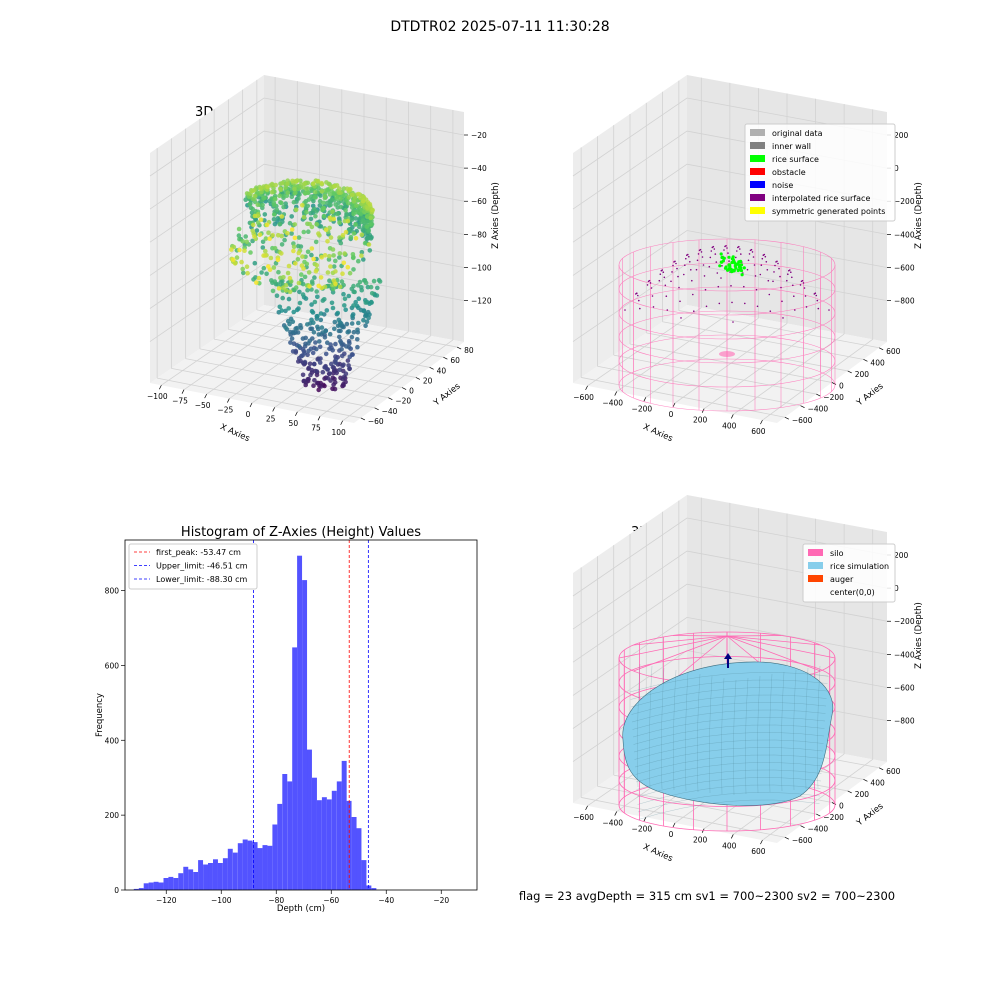 This screenshot has width=1000, height=1000. Describe the element at coordinates (499, 27) in the screenshot. I see `figure-title: DTDTR02 2025-07-11 11:30:28` at that location.